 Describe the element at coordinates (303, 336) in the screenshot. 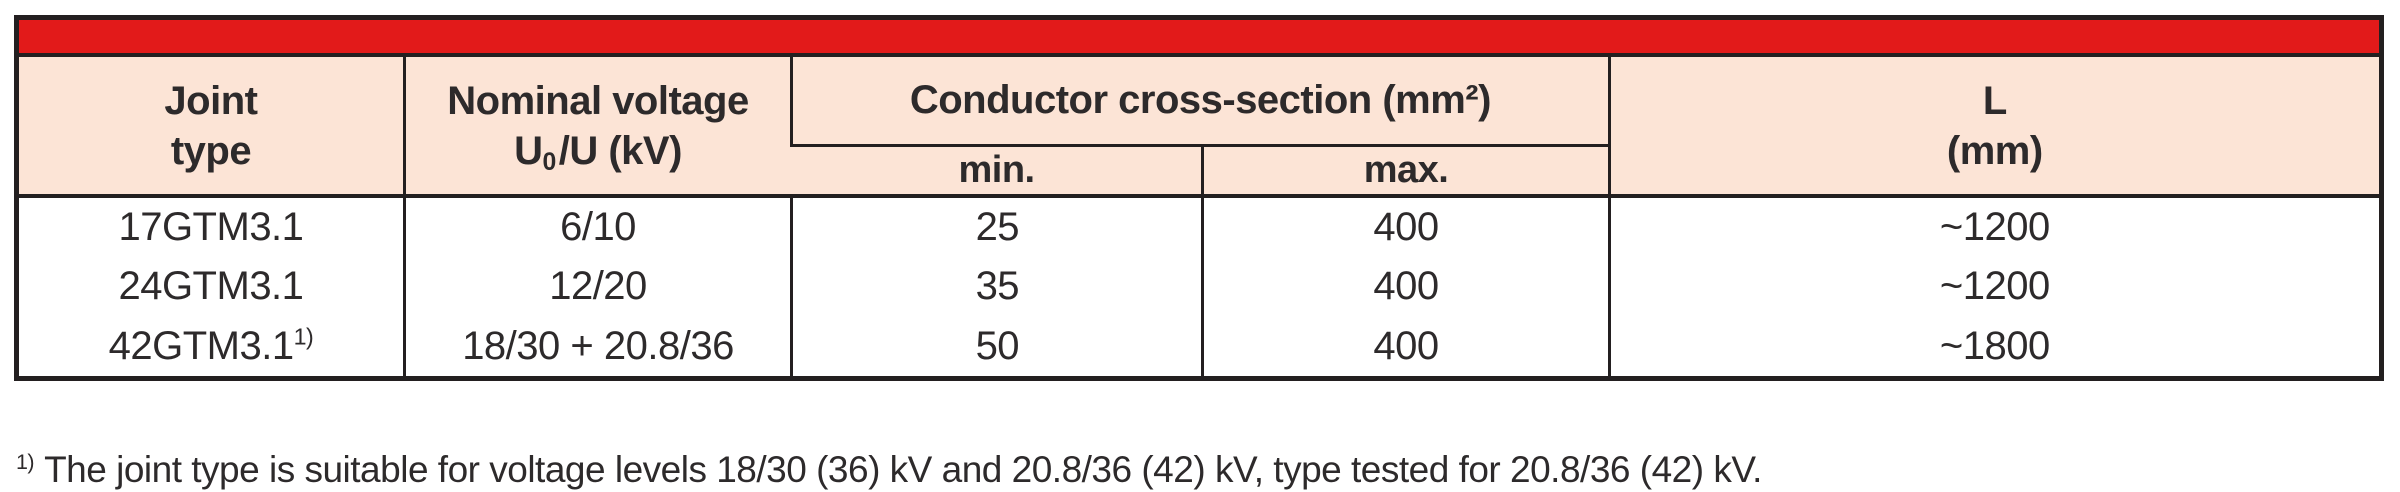

I see `footnote-reference: 1)` at that location.